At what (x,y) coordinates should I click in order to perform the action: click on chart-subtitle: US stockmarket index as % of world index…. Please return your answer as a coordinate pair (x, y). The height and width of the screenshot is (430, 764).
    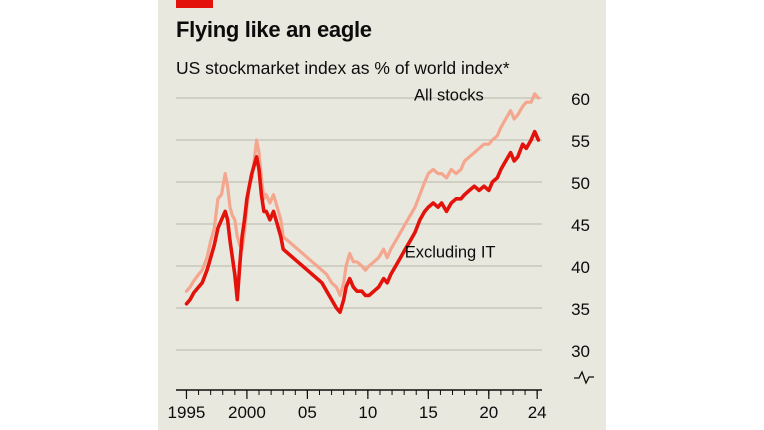
    Looking at the image, I should click on (343, 68).